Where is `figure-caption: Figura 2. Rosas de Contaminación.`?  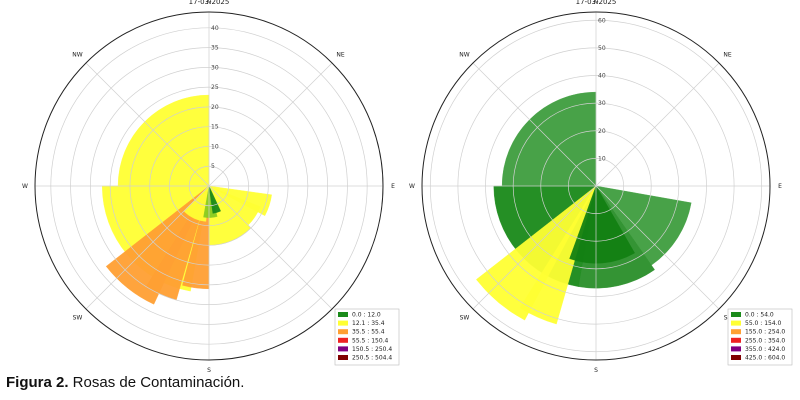
figure-caption: Figura 2. Rosas de Contaminación. is located at coordinates (125, 382).